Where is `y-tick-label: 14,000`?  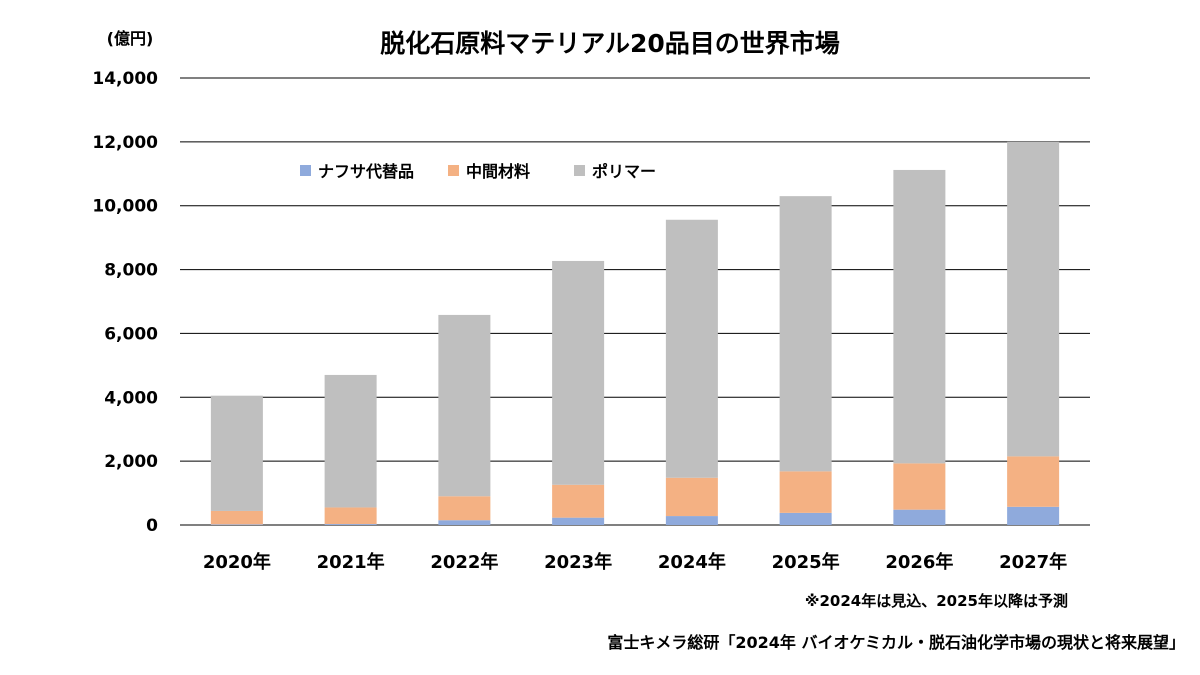 y-tick-label: 14,000 is located at coordinates (125, 79).